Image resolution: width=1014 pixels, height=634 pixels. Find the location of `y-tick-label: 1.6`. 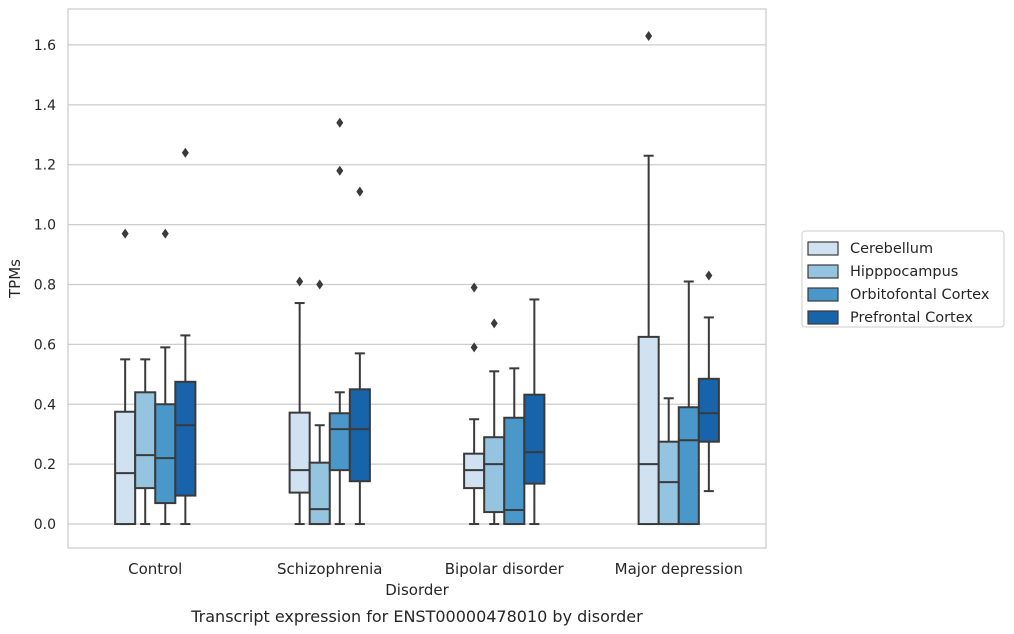

y-tick-label: 1.6 is located at coordinates (45, 46).